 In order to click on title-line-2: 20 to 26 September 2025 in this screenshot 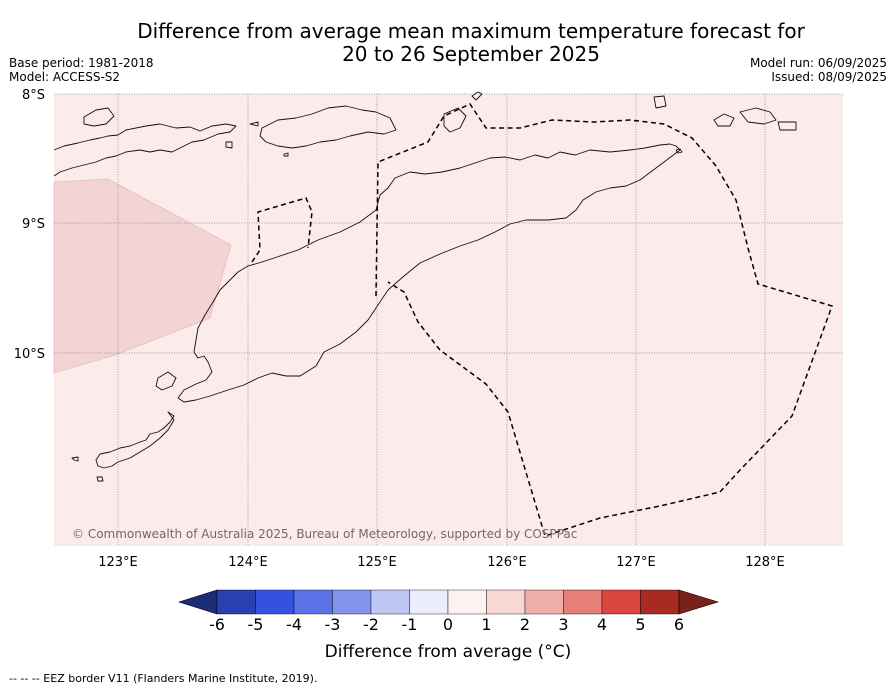, I will do `click(471, 54)`.